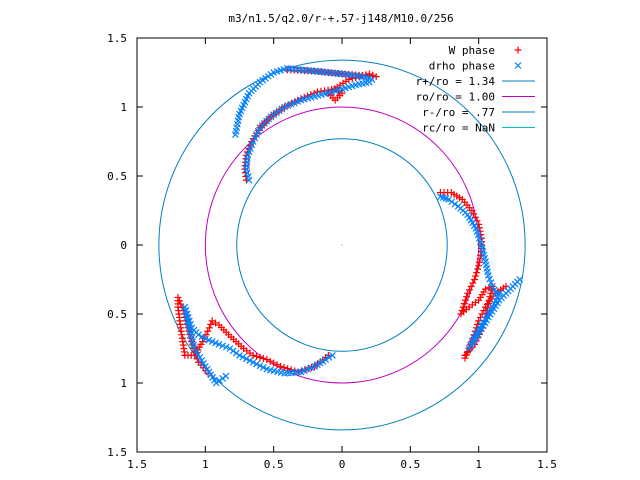 This screenshot has width=640, height=480. What do you see at coordinates (342, 464) in the screenshot?
I see `x-tick-label: 0` at bounding box center [342, 464].